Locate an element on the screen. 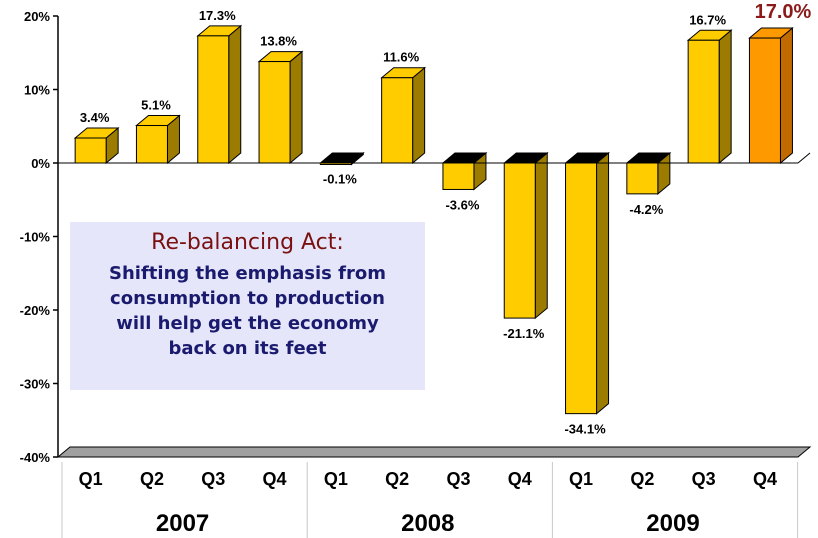  y-tick-label: 0% is located at coordinates (40, 163).